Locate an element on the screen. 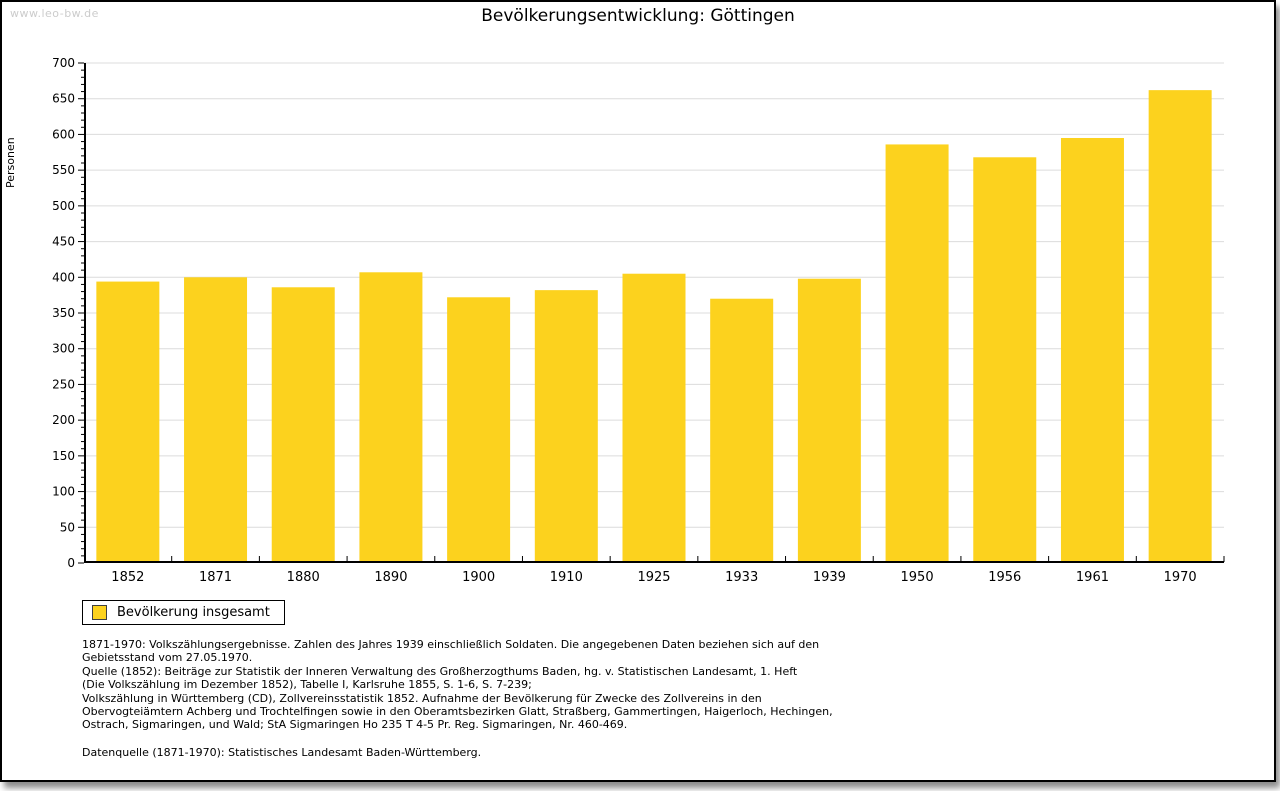 This screenshot has width=1280, height=791. bar-1956 is located at coordinates (1005, 360).